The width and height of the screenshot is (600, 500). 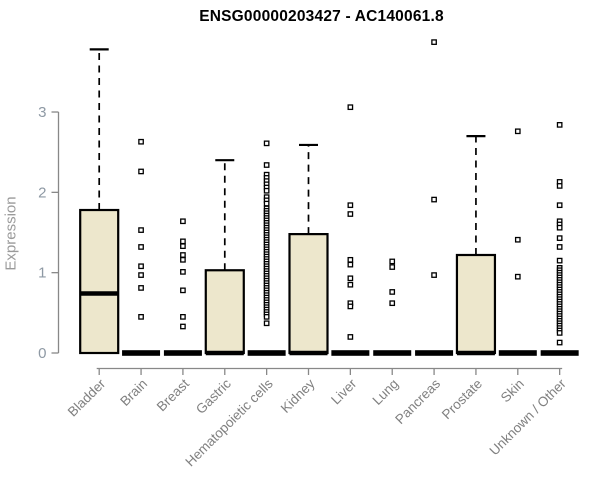 What do you see at coordinates (266, 353) in the screenshot?
I see `flat-box-hematopoietic-cells` at bounding box center [266, 353].